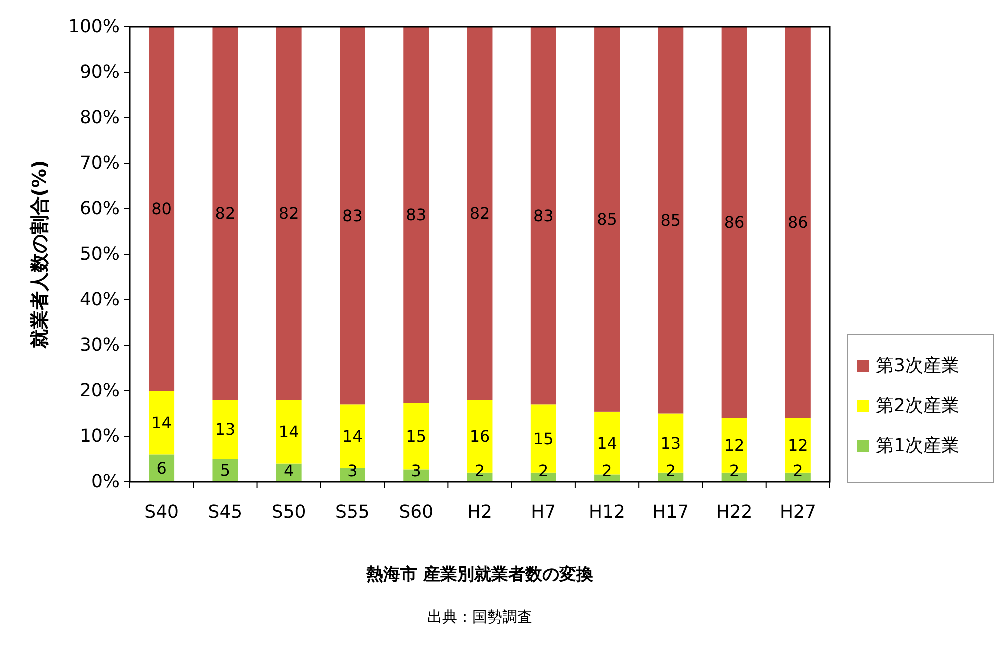  I want to click on legend-label: 第2次産業, so click(918, 406).